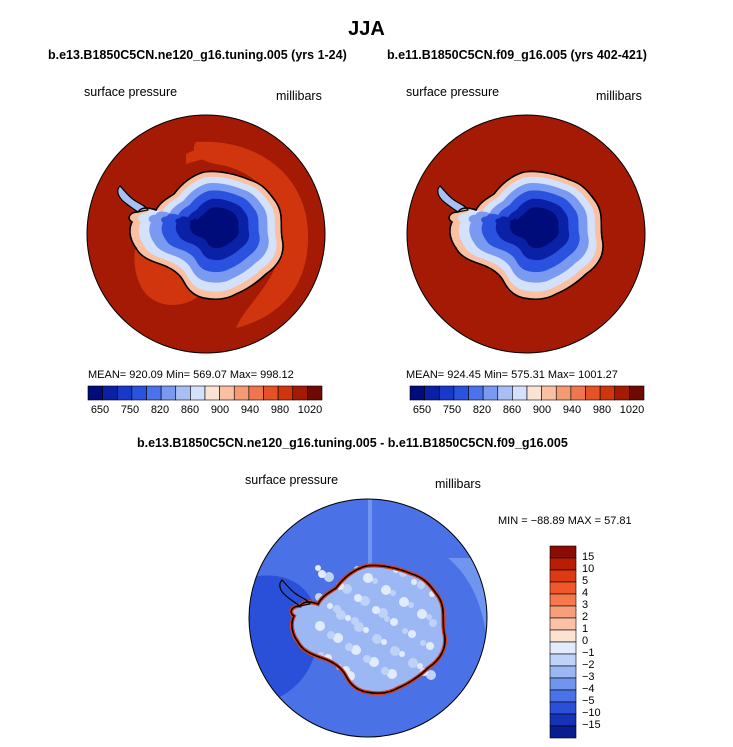 This screenshot has height=747, width=733. Describe the element at coordinates (588, 653) in the screenshot. I see `colorbar-tick-label: −1` at that location.